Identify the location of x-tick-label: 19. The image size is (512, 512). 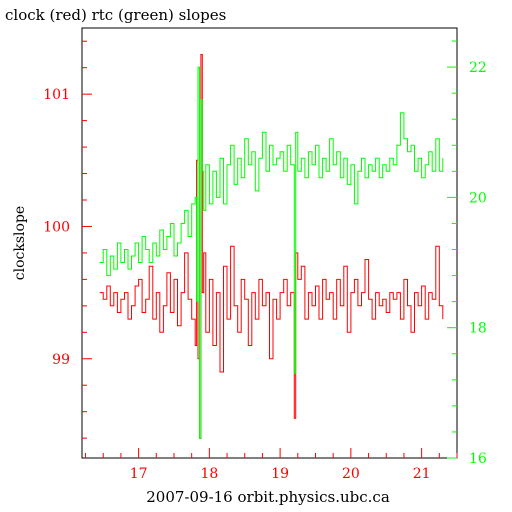
(280, 474).